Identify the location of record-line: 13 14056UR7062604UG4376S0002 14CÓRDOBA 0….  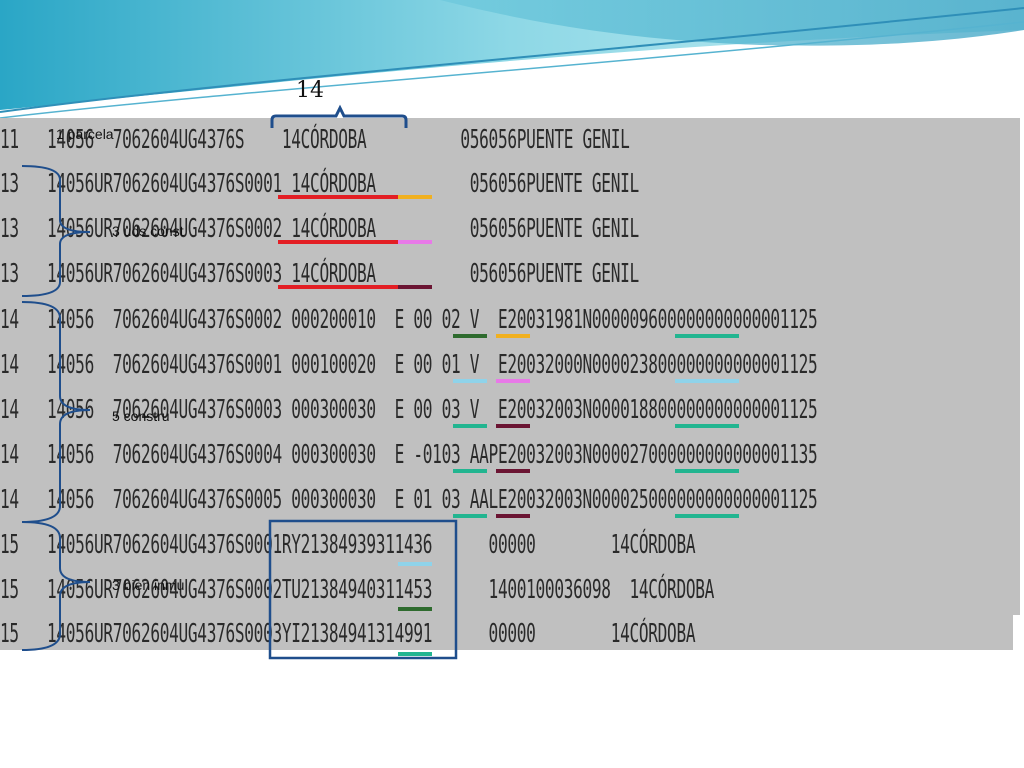
(319, 229).